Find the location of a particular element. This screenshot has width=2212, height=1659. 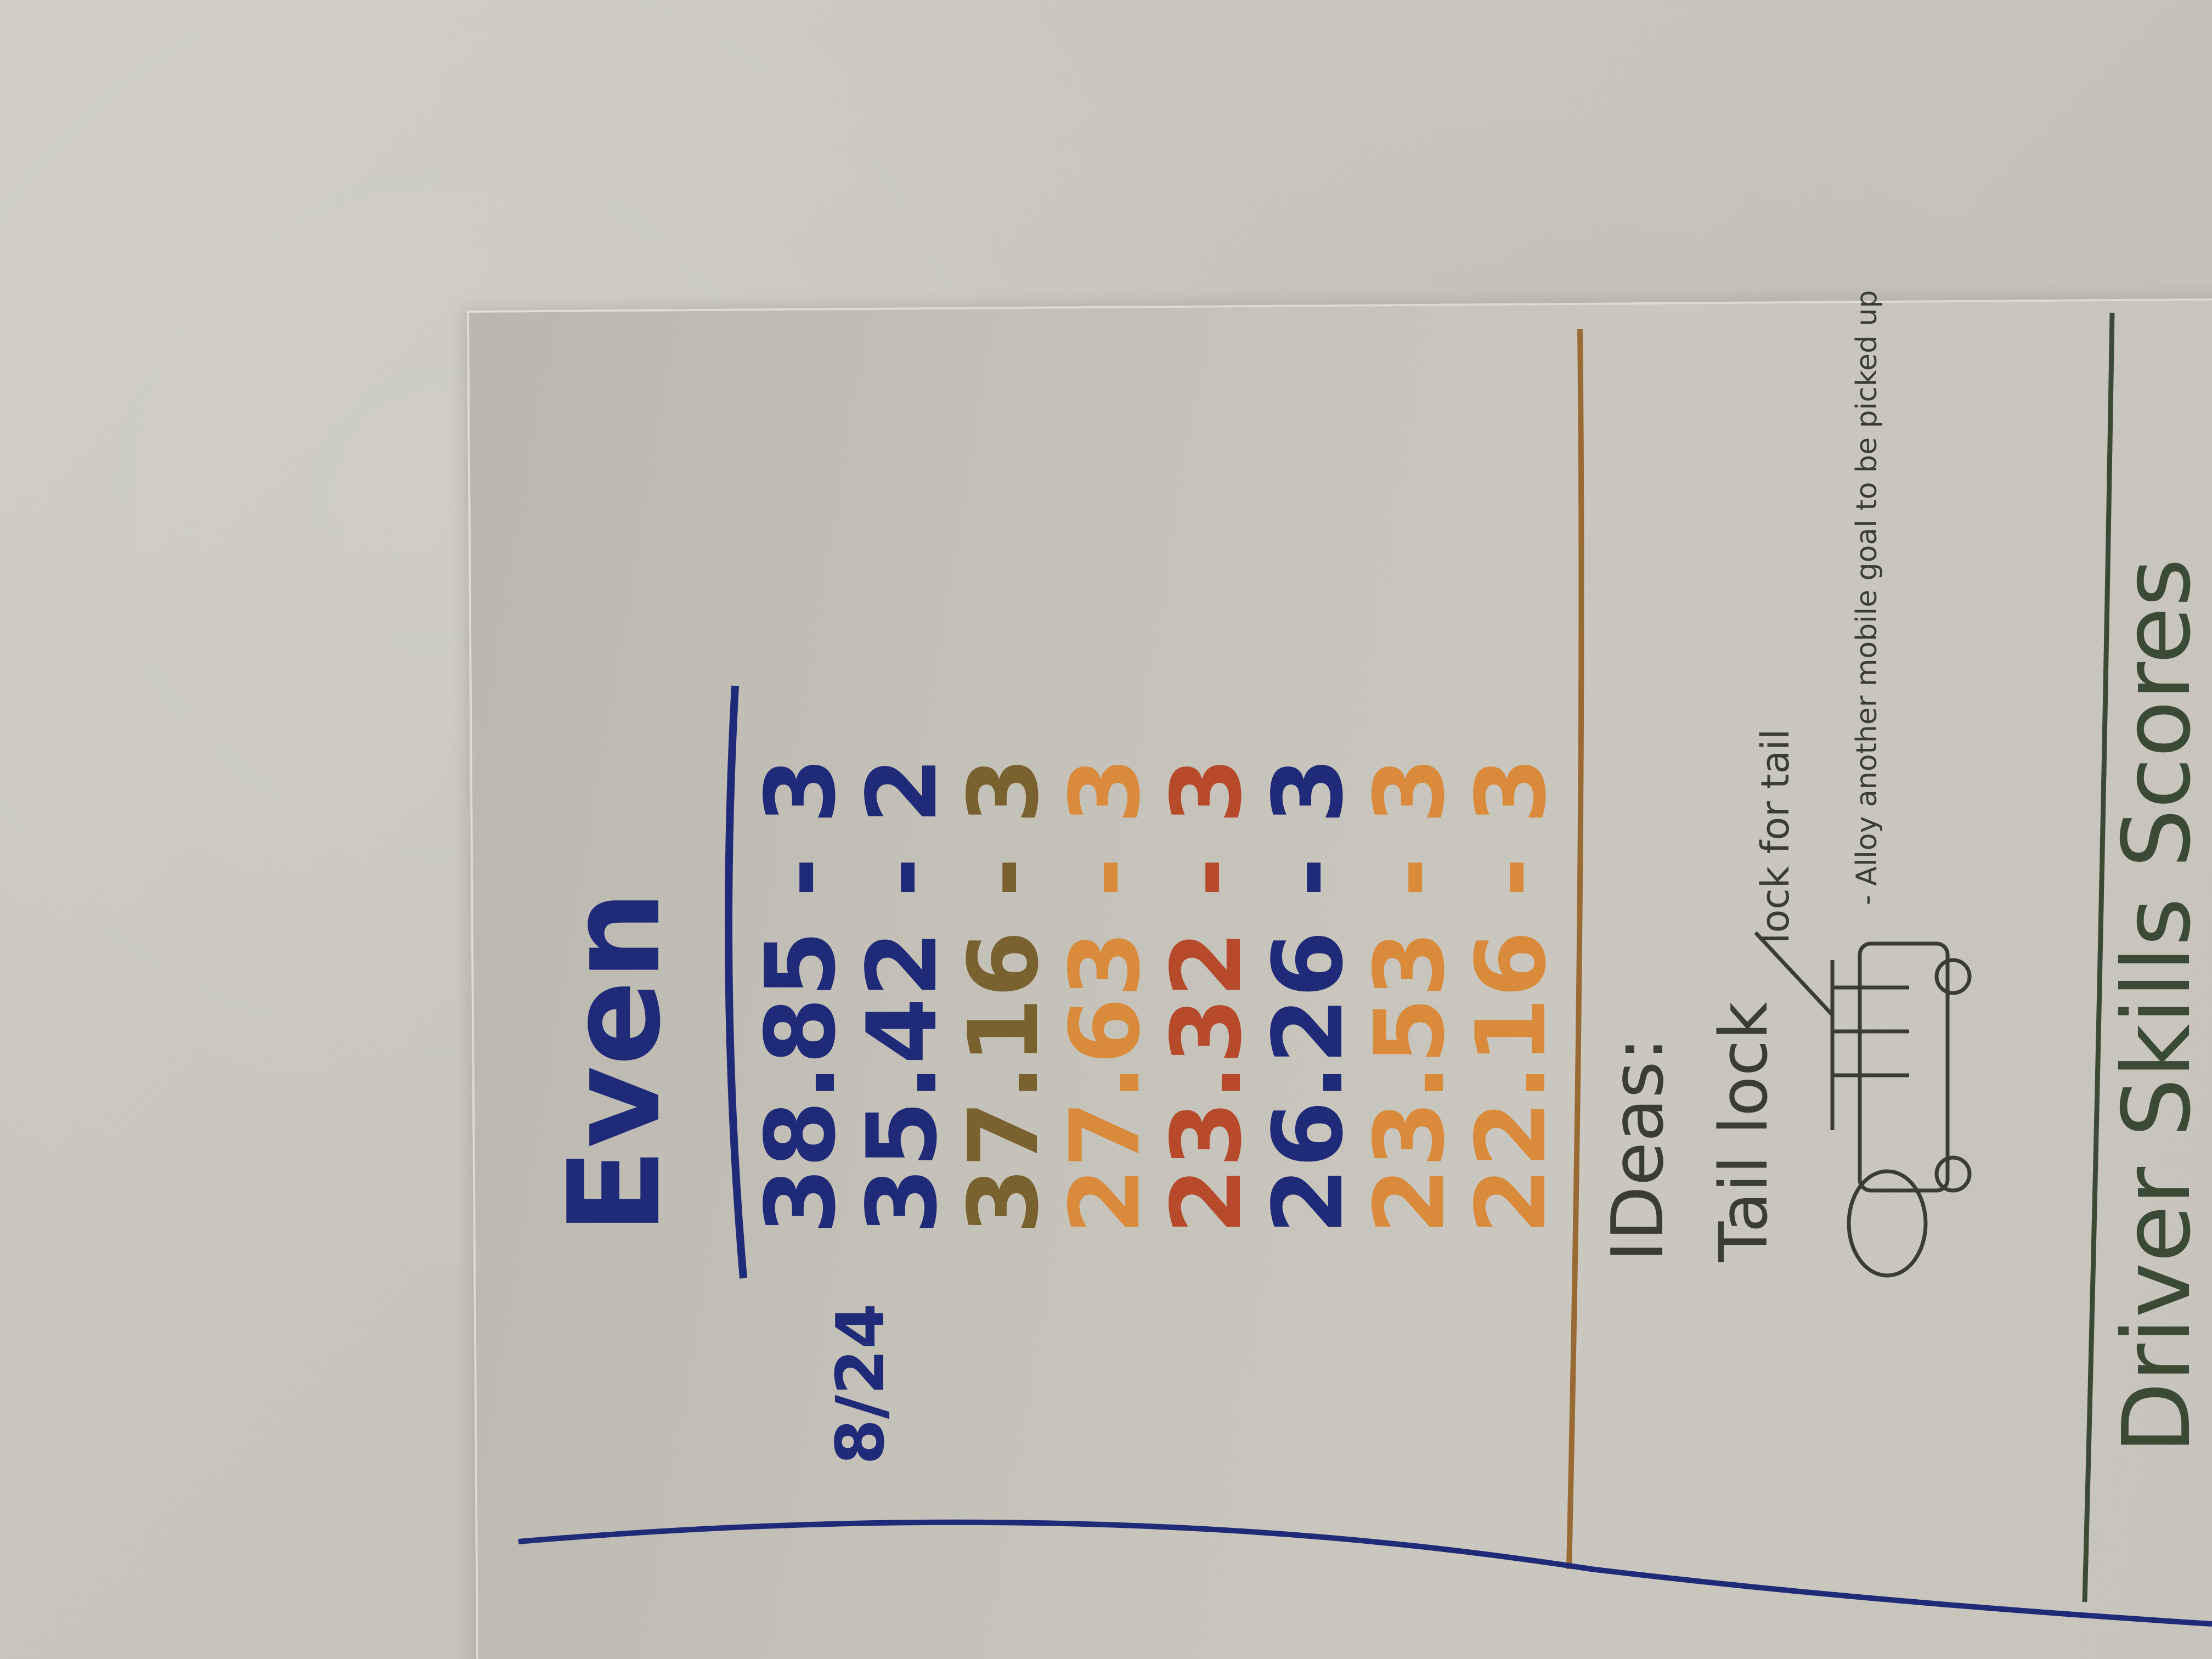

note-date: 8/24 is located at coordinates (861, 1384).